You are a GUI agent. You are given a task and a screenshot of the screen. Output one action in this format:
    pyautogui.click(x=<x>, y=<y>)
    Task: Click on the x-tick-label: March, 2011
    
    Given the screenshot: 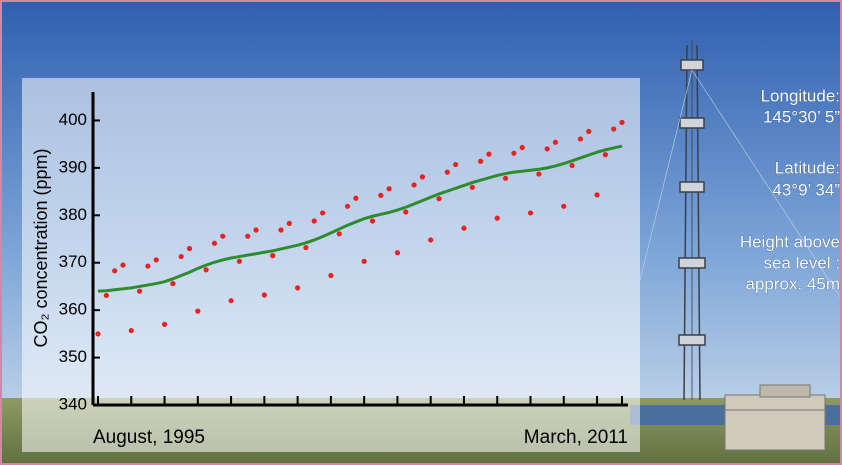 What is the action you would take?
    pyautogui.click(x=576, y=437)
    